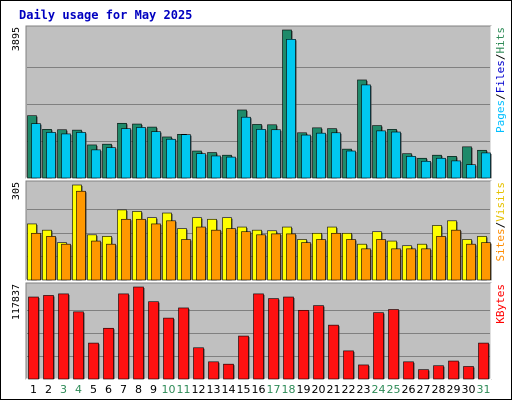  What do you see at coordinates (184, 389) in the screenshot?
I see `x-tick-label-day-11: 11` at bounding box center [184, 389].